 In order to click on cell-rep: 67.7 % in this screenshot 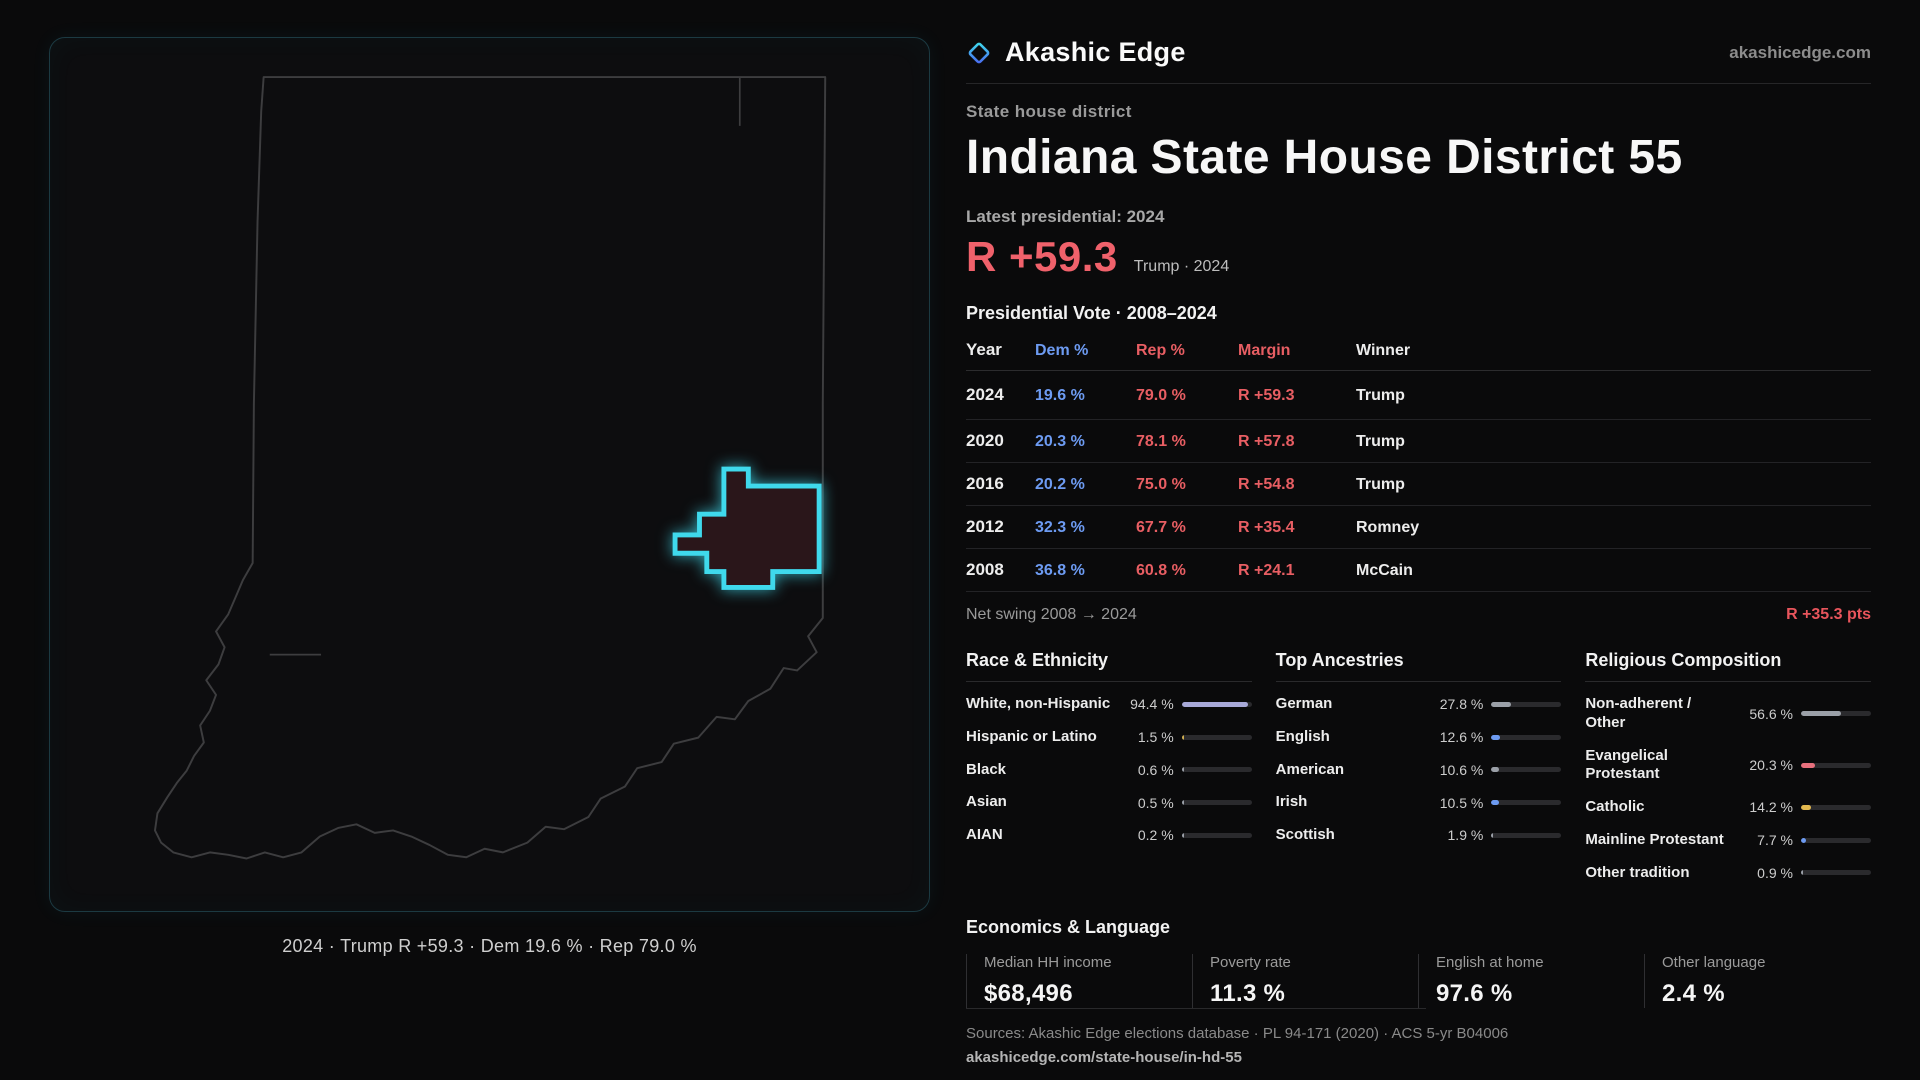, I will do `click(1161, 527)`.